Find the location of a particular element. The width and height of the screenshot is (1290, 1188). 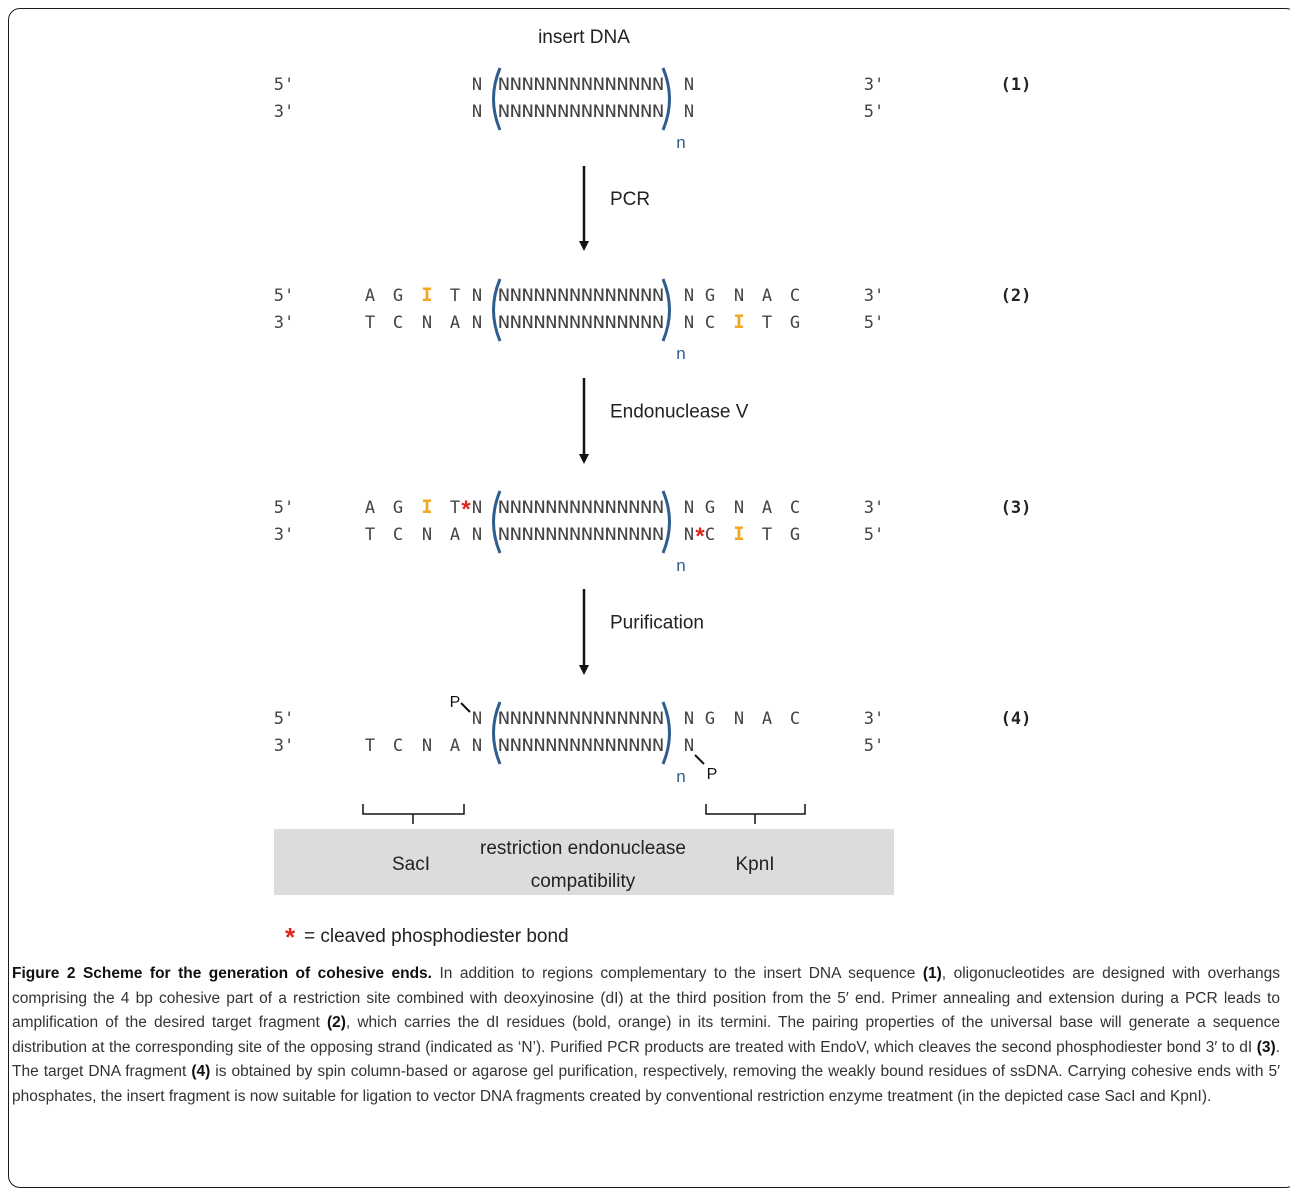

saci-label: SacI is located at coordinates (411, 864).